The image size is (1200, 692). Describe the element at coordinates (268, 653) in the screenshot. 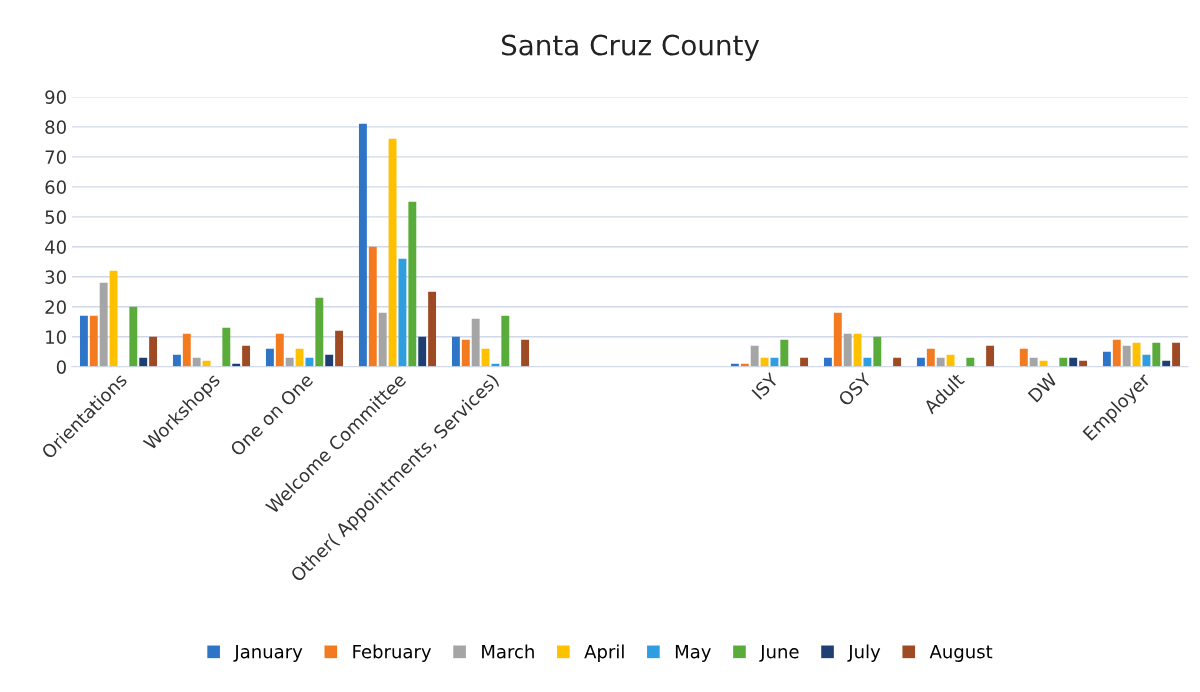

I see `legend-label: January` at that location.